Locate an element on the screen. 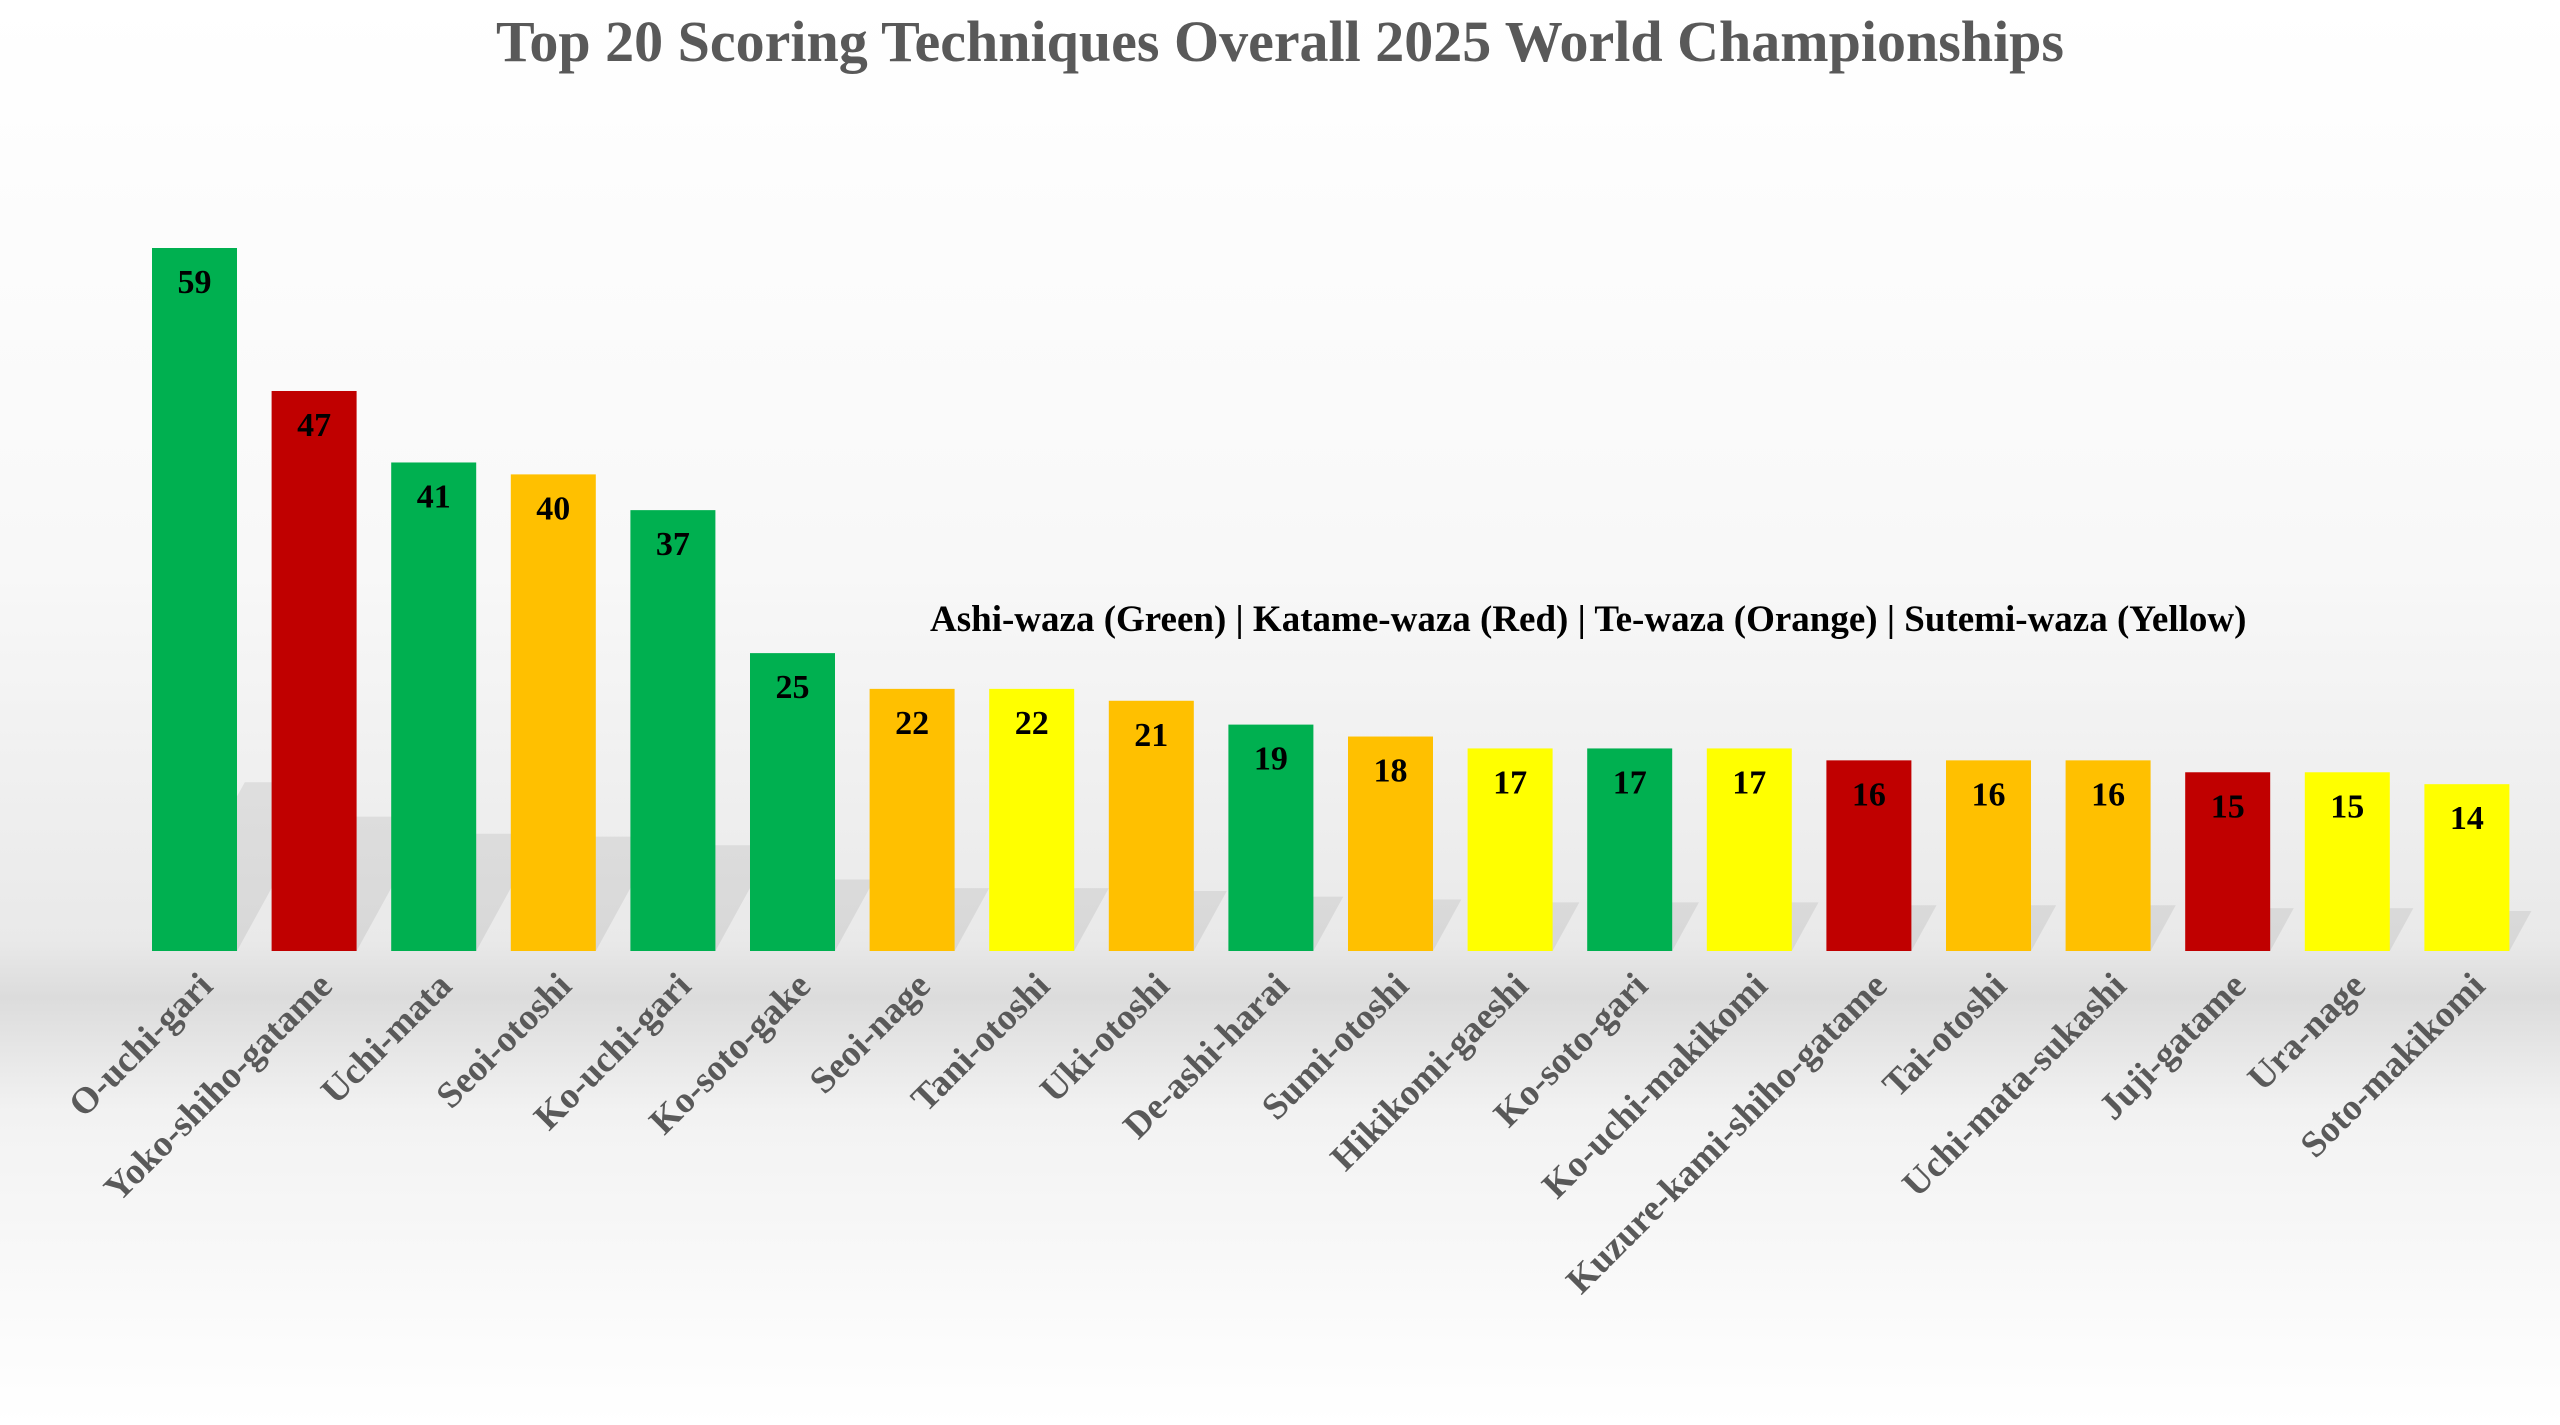  data-label: 18 is located at coordinates (1391, 771).